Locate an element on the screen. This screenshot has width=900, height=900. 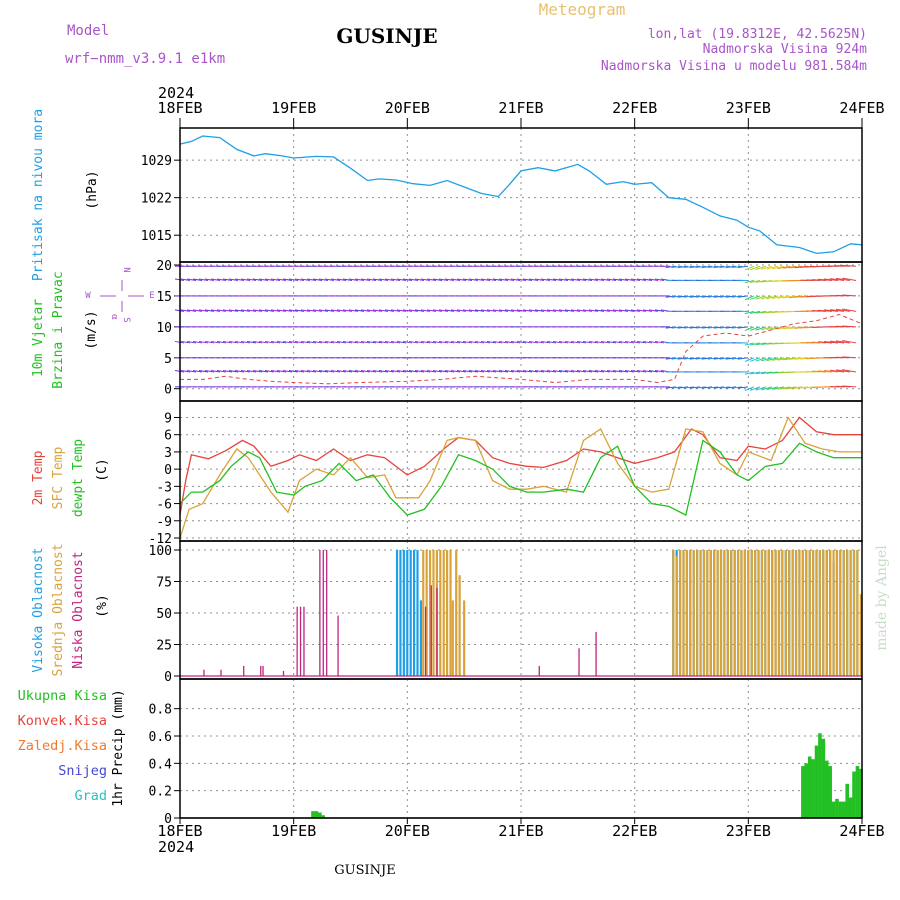
x-tick-label-bottom: 23FEB is located at coordinates (748, 831).